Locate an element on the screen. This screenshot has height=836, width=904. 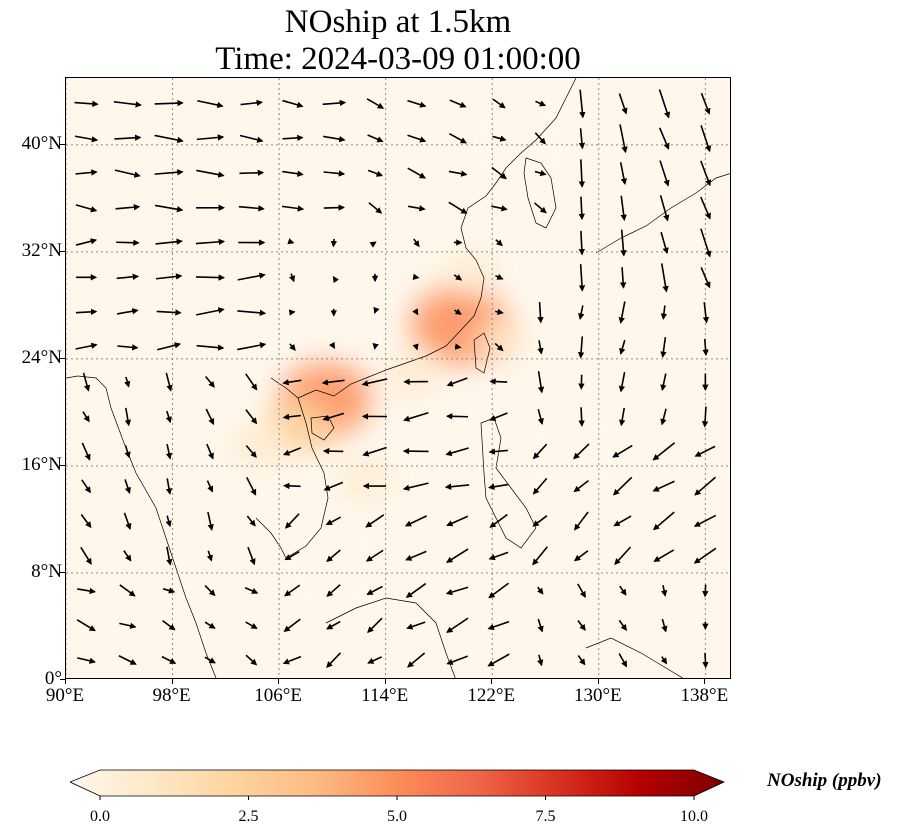
map-title-line1: NOship at 1.5km is located at coordinates (398, 22).